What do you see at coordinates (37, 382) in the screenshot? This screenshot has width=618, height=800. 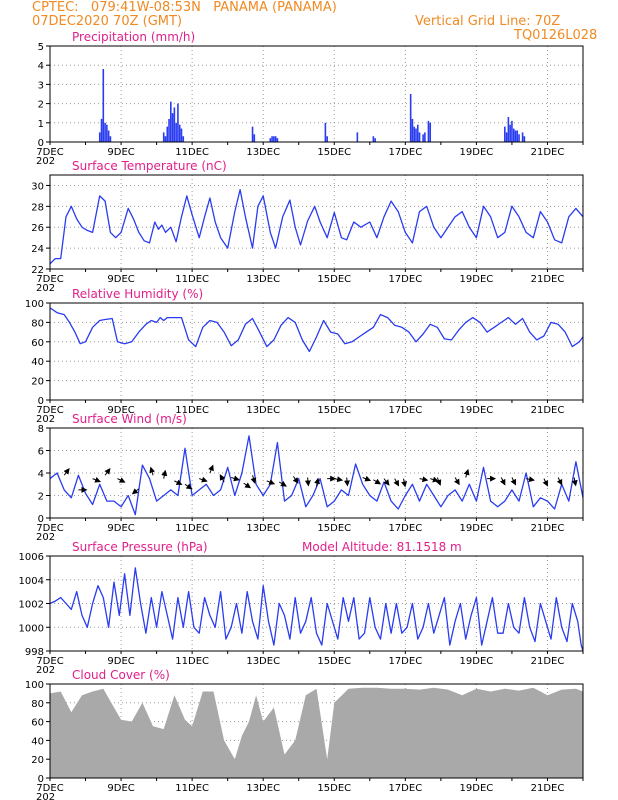 I see `y-tick-label: 20` at bounding box center [37, 382].